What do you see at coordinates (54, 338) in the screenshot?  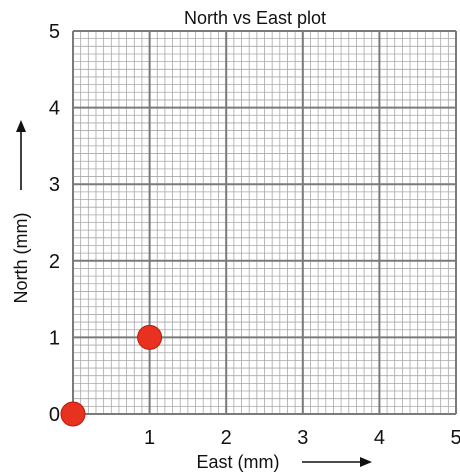 I see `y-tick-label: 1` at bounding box center [54, 338].